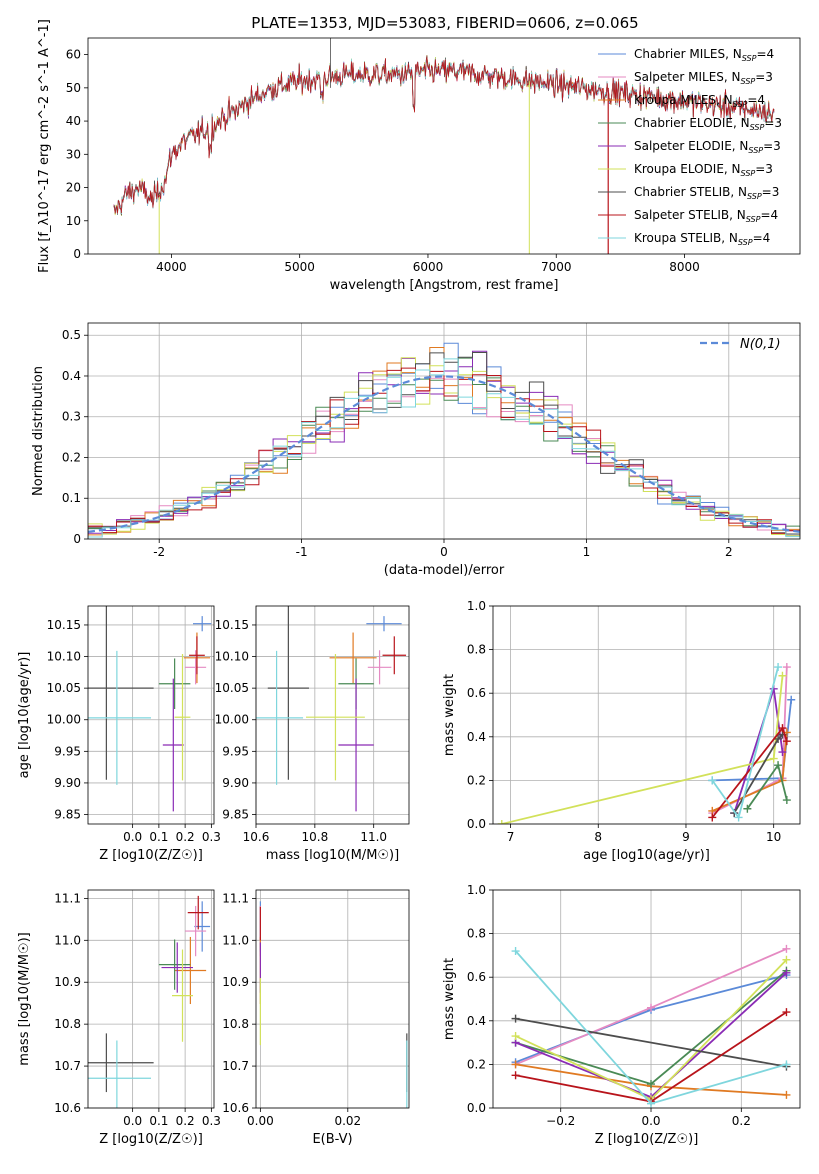  Describe the element at coordinates (67, 1108) in the screenshot. I see `mass_vs_Z-ytick-label: 10.6` at that location.